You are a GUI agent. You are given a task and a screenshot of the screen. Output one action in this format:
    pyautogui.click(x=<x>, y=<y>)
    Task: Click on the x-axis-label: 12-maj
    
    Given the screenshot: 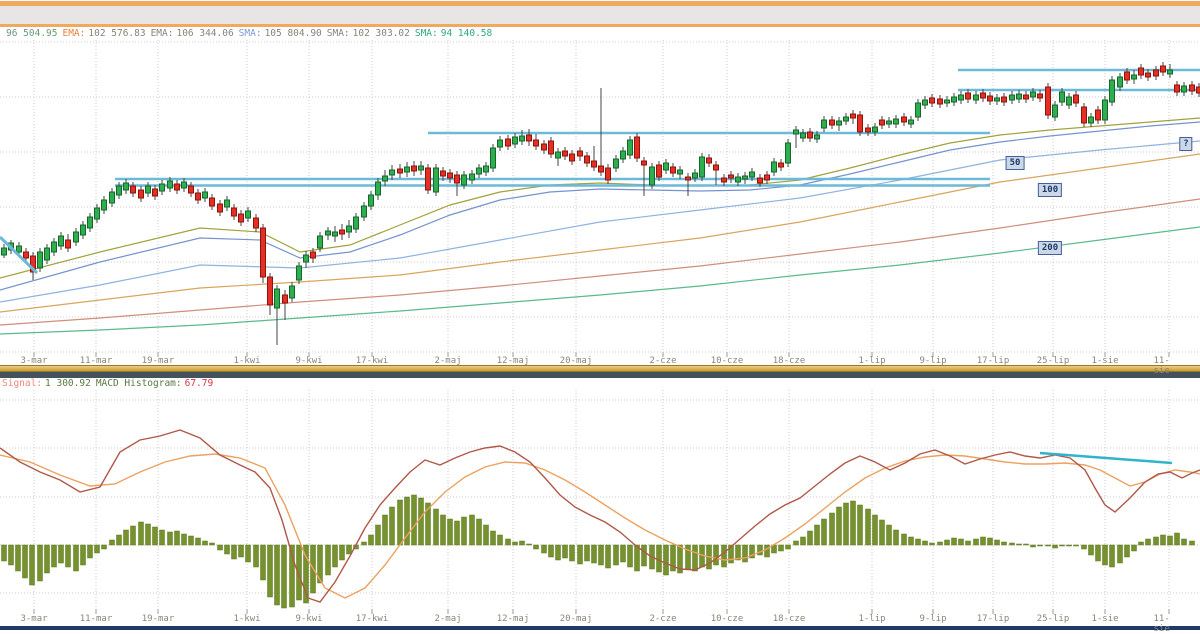 What is the action you would take?
    pyautogui.click(x=513, y=619)
    